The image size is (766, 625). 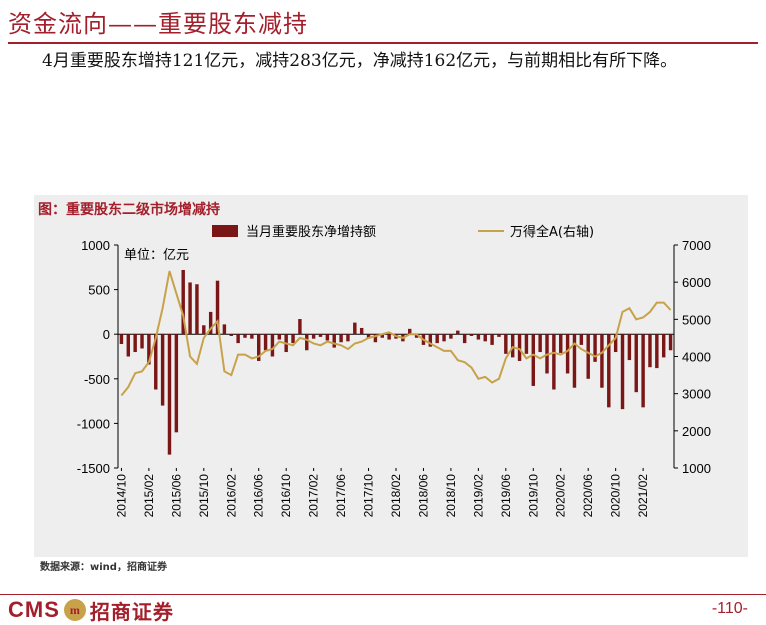 What do you see at coordinates (369, 496) in the screenshot?
I see `x-tick-label: 2017/10` at bounding box center [369, 496].